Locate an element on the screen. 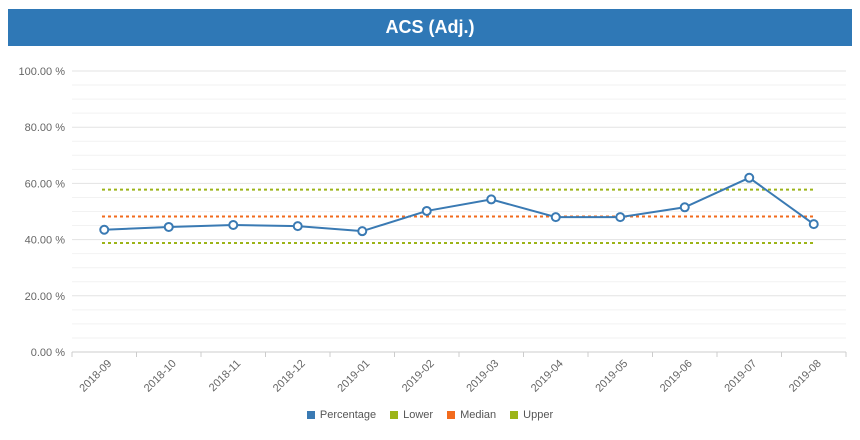 This screenshot has width=860, height=440. series-line-percentage is located at coordinates (459, 204).